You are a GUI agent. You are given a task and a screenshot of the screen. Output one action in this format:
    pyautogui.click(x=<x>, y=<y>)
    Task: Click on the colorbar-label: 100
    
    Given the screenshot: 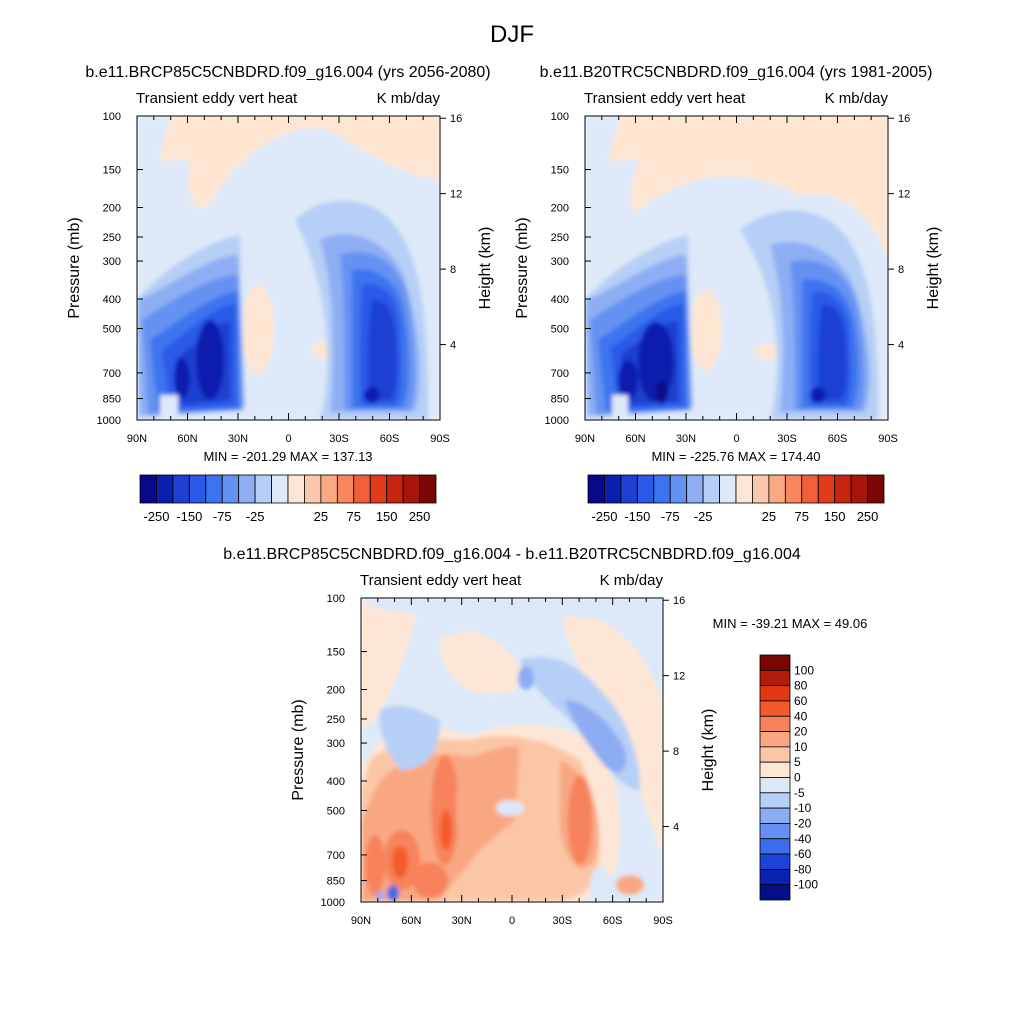 What is the action you would take?
    pyautogui.click(x=804, y=670)
    